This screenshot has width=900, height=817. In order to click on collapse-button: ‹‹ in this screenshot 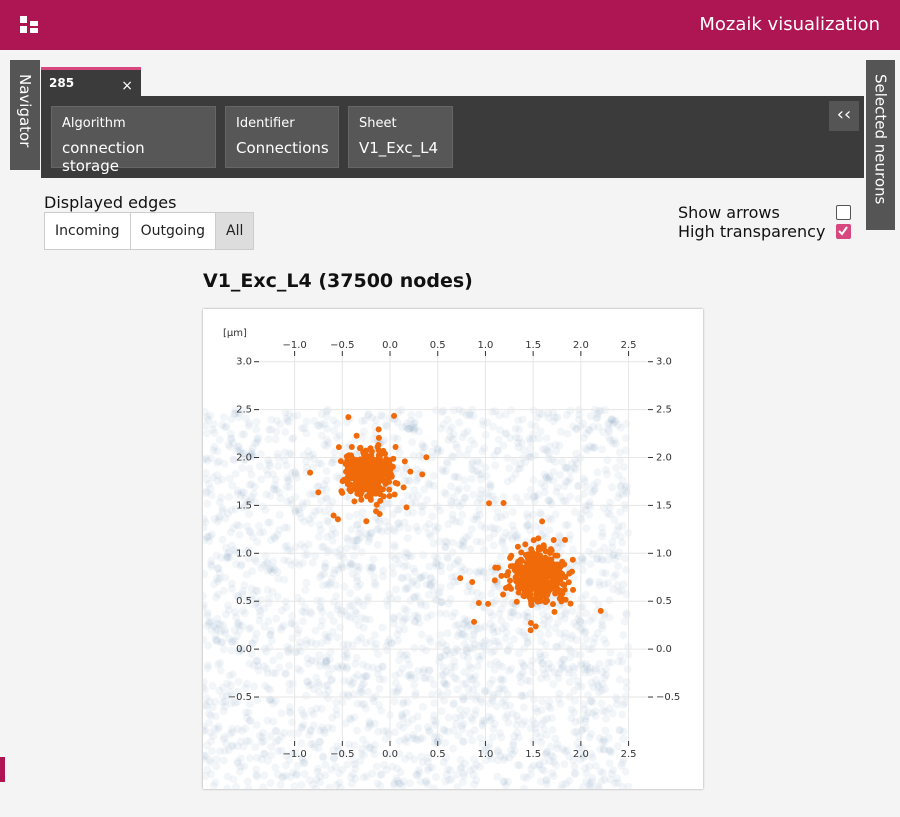, I will do `click(844, 116)`.